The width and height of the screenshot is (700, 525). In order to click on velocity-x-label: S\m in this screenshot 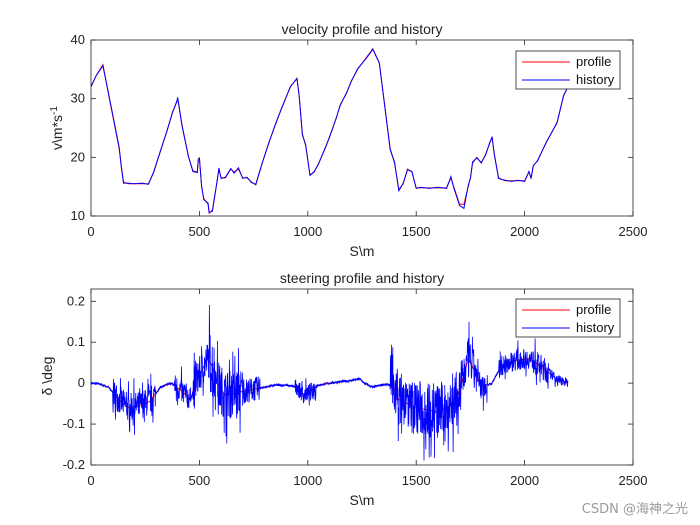, I will do `click(362, 251)`.